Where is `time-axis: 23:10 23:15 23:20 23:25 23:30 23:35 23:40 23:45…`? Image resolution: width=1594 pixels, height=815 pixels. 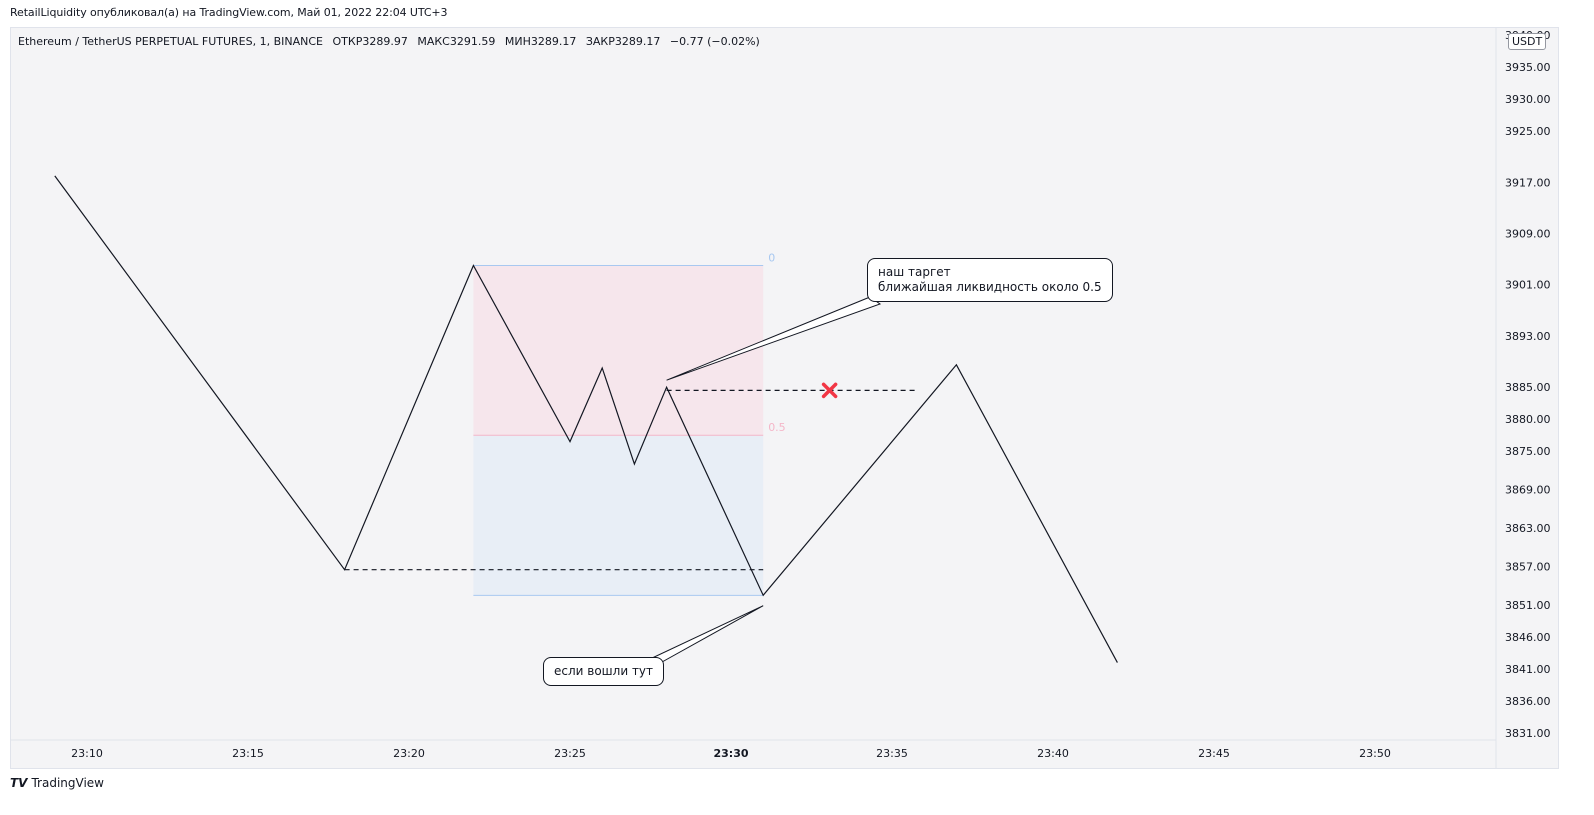
time-axis: 23:10 23:15 23:20 23:25 23:30 23:35 23:40 23:45… is located at coordinates (753, 749).